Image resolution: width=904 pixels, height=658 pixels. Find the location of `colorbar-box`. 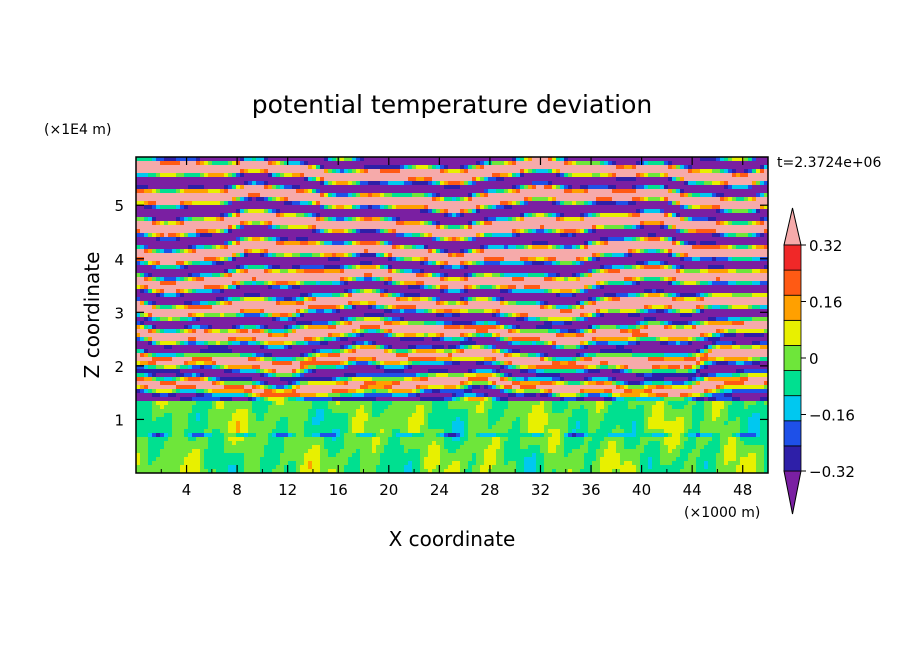

colorbar-box is located at coordinates (792, 408).